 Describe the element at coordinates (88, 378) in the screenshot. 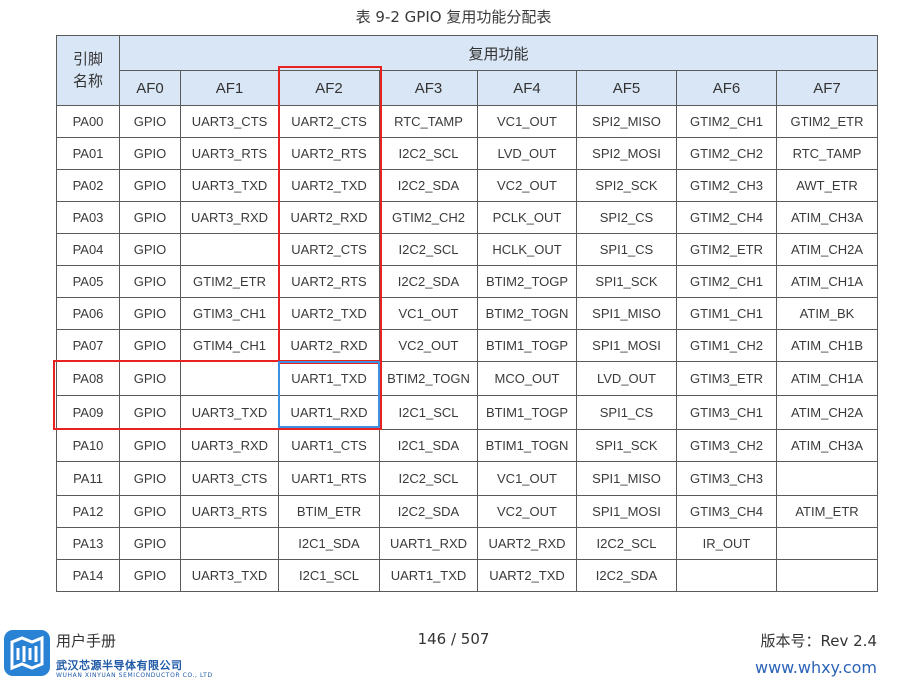

I see `pin-name-cell: PA08` at that location.